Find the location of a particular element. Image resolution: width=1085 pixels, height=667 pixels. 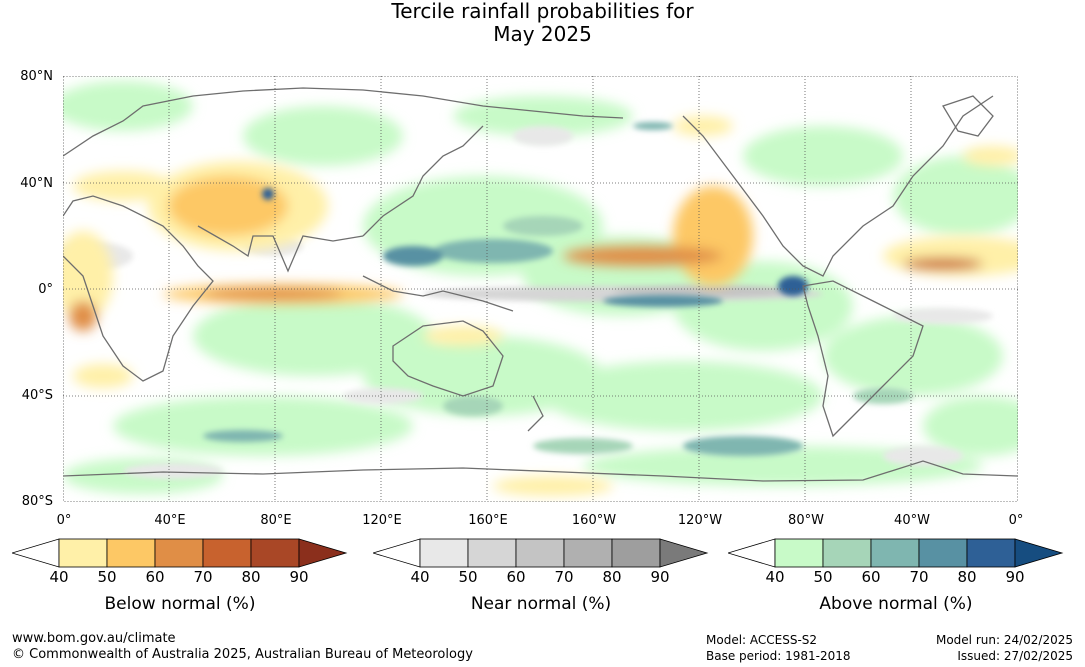

legend-above-tick: 90 is located at coordinates (1015, 577).